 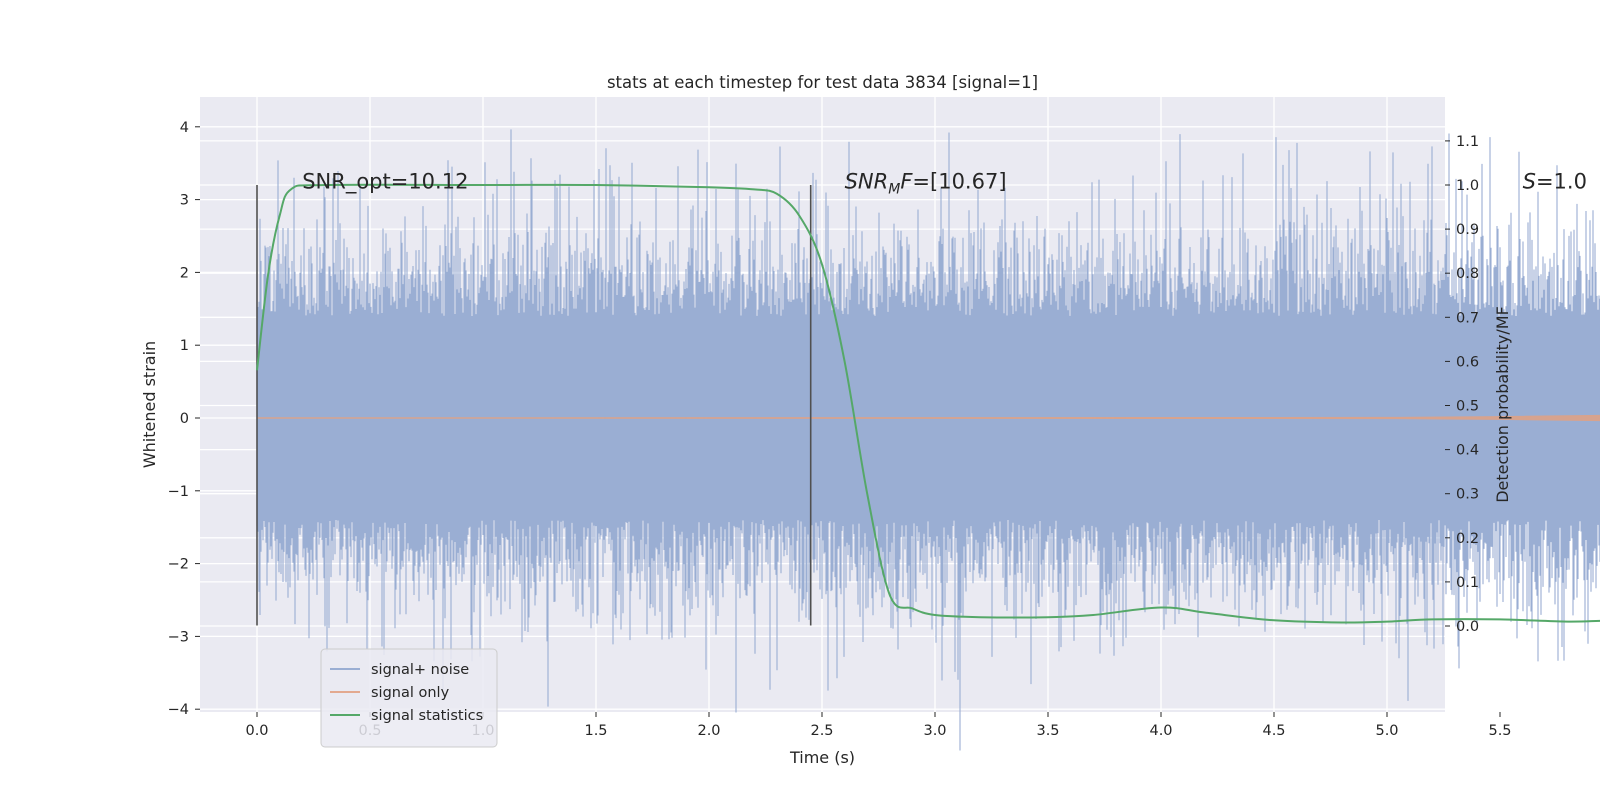 I want to click on series-signal-only, so click(x=928, y=418).